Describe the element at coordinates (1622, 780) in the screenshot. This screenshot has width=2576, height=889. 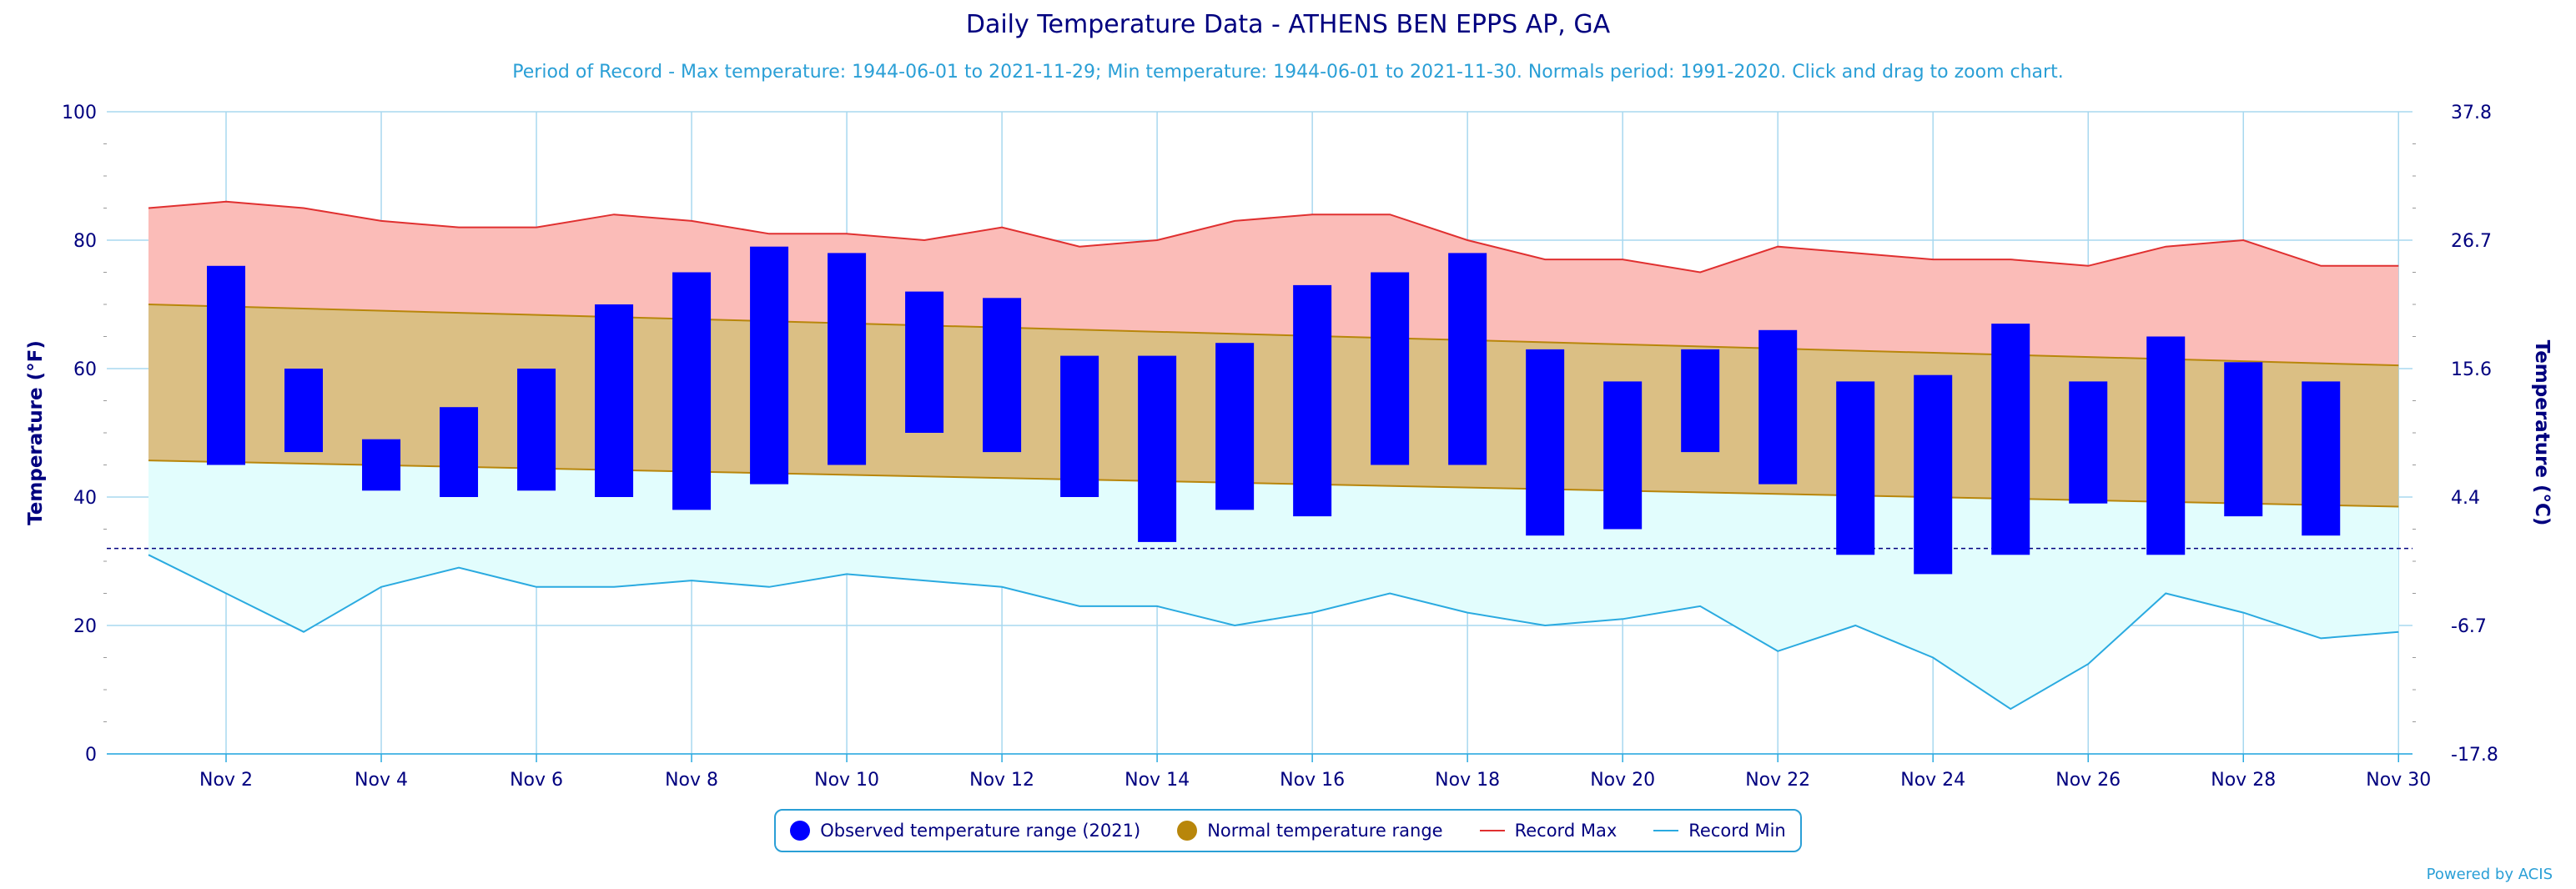
I see `x-tick-label: Nov 20` at that location.